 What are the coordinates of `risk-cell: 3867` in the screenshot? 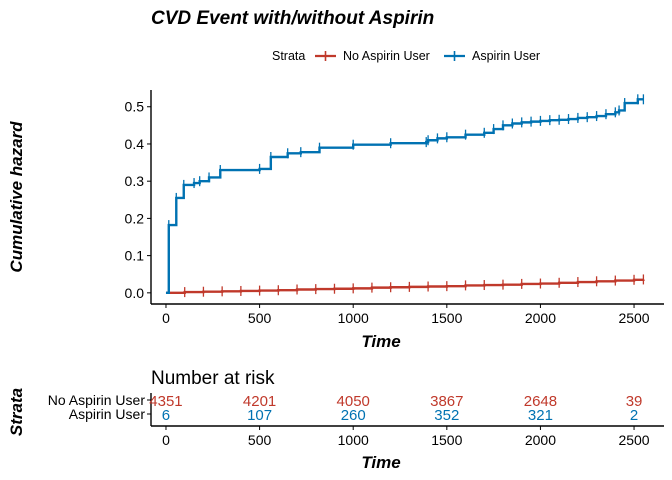 It's located at (446, 401).